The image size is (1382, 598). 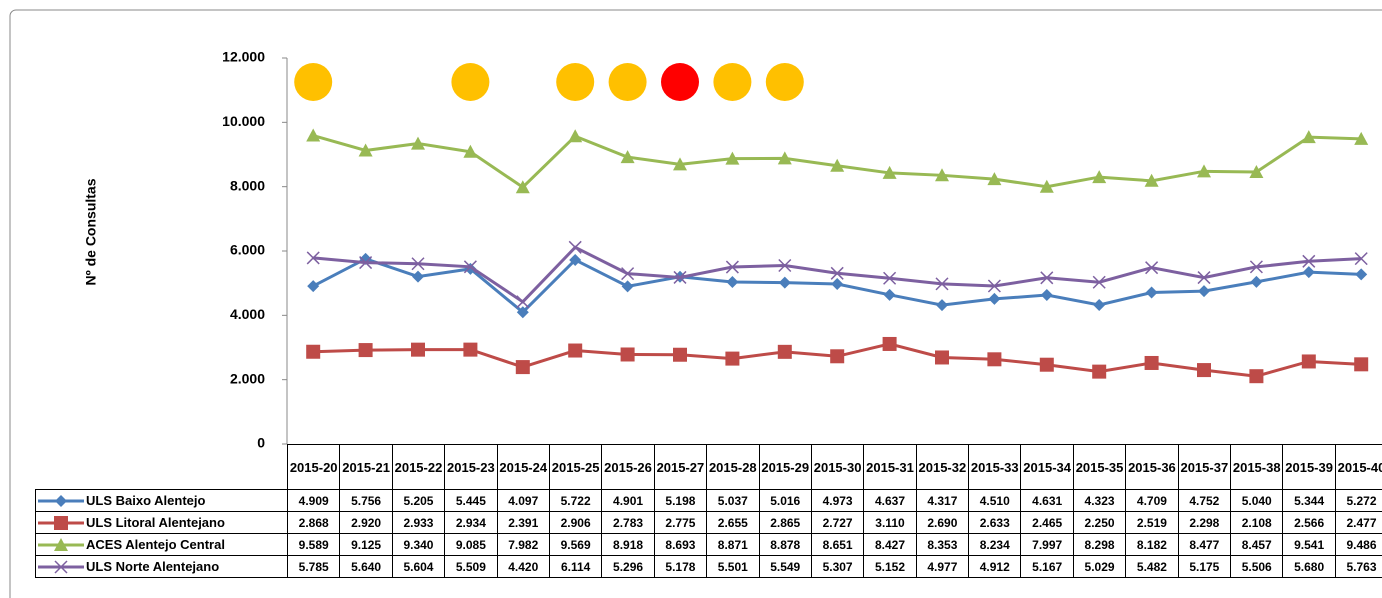 I want to click on value-label: 2.865, so click(x=785, y=522).